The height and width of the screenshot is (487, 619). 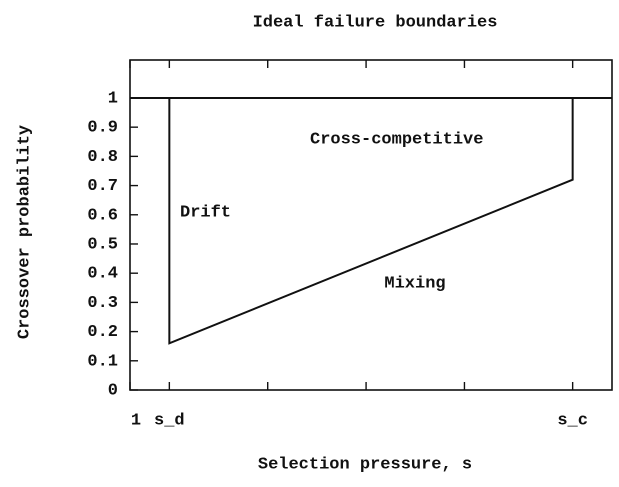 I want to click on annotation: Drift, so click(x=205, y=212).